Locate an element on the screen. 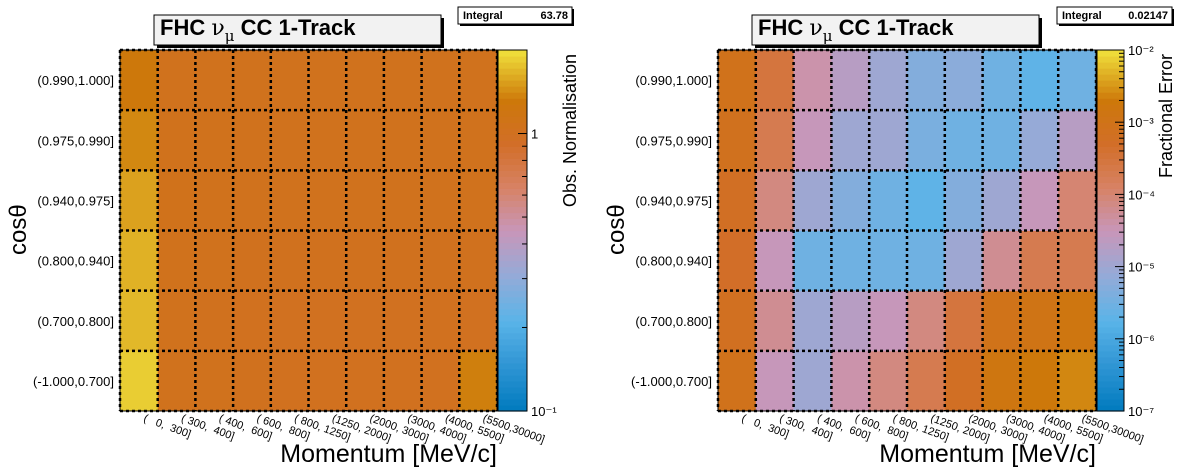 This screenshot has height=474, width=1196. z-tick-label: 10⁻¹ is located at coordinates (544, 411).